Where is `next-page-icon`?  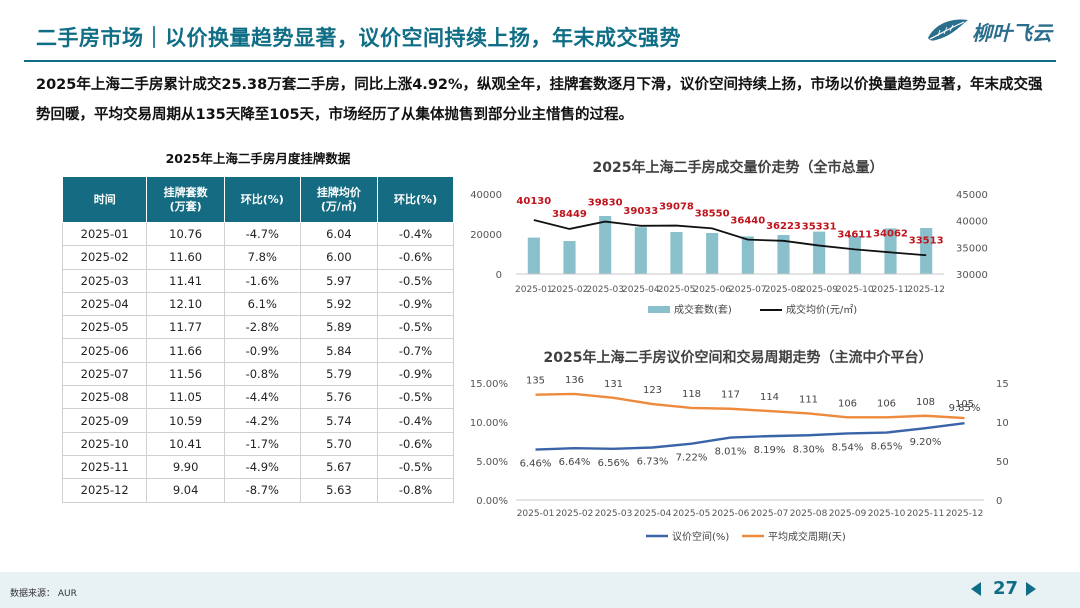
next-page-icon is located at coordinates (1031, 588).